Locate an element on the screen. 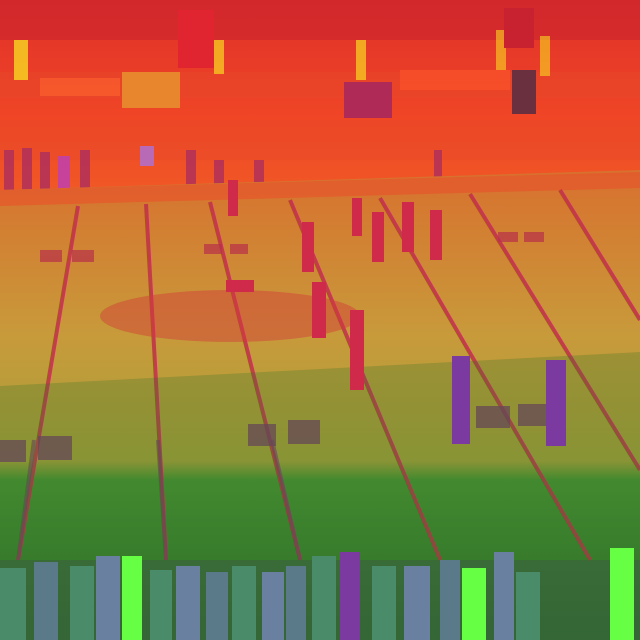 The width and height of the screenshot is (640, 640). banner is located at coordinates (151, 90).